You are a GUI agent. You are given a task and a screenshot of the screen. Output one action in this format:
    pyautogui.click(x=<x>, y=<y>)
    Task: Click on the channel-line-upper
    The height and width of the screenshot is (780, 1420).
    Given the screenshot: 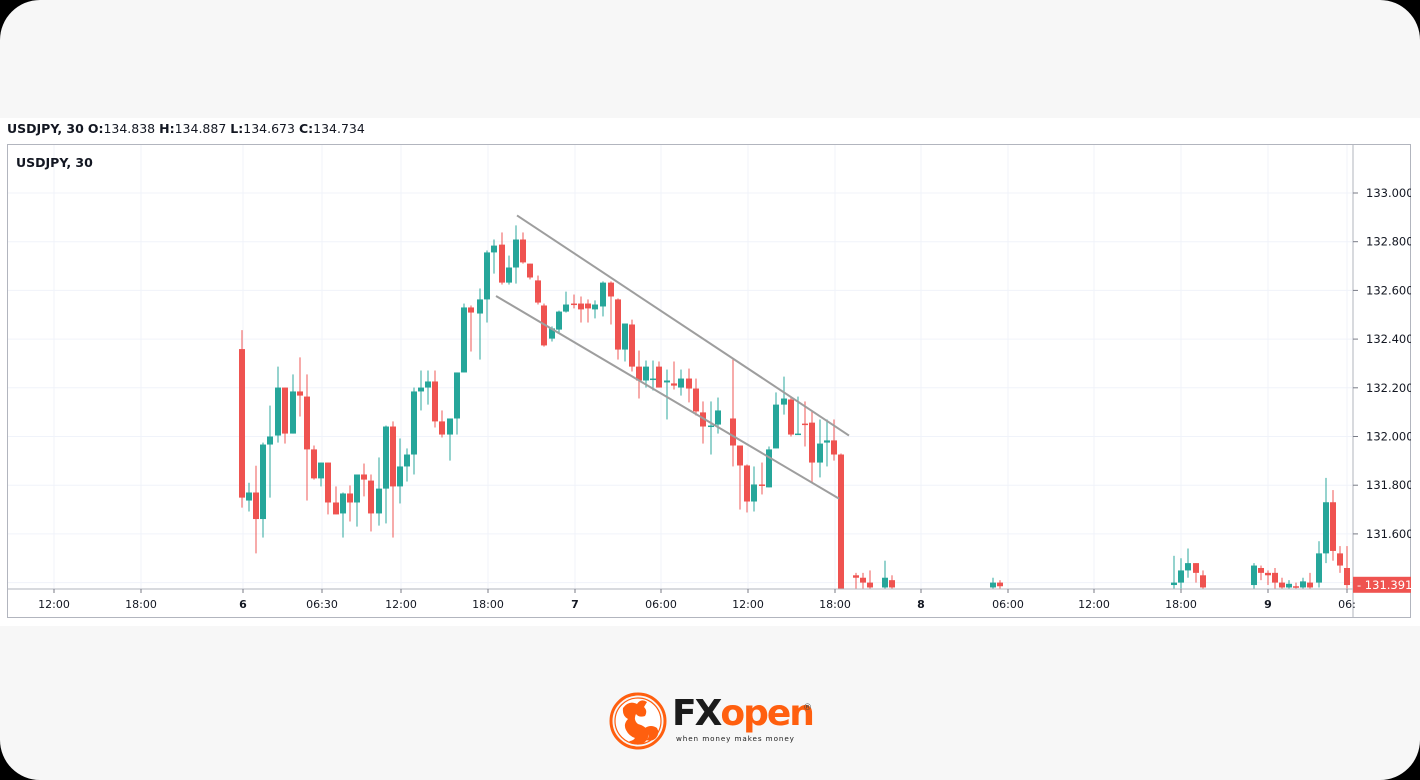 What is the action you would take?
    pyautogui.click(x=683, y=325)
    